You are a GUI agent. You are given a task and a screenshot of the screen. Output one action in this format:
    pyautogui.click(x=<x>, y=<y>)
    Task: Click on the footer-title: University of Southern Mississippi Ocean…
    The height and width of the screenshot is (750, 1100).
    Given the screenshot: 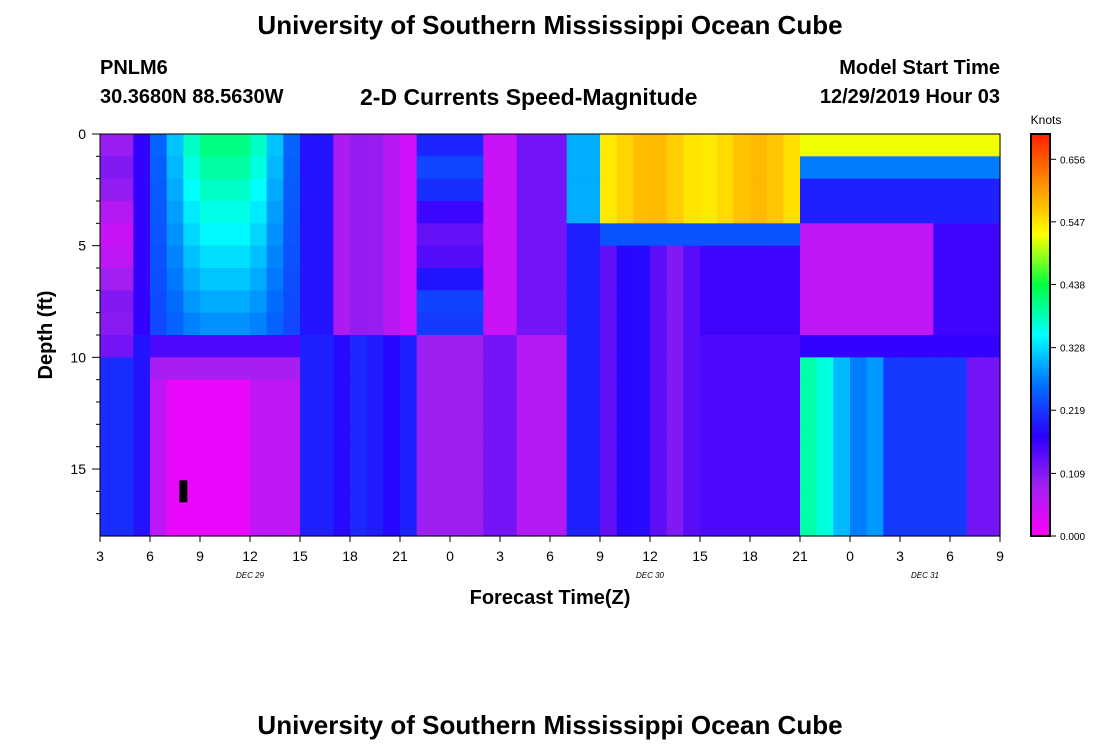 What is the action you would take?
    pyautogui.click(x=550, y=725)
    